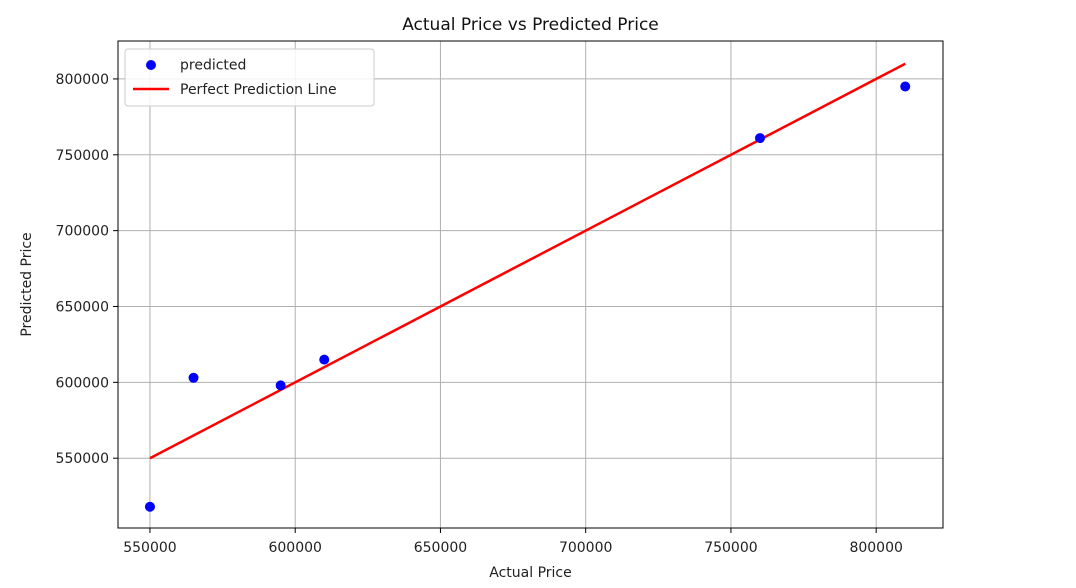  What do you see at coordinates (82, 80) in the screenshot?
I see `y-tick-label: 800000` at bounding box center [82, 80].